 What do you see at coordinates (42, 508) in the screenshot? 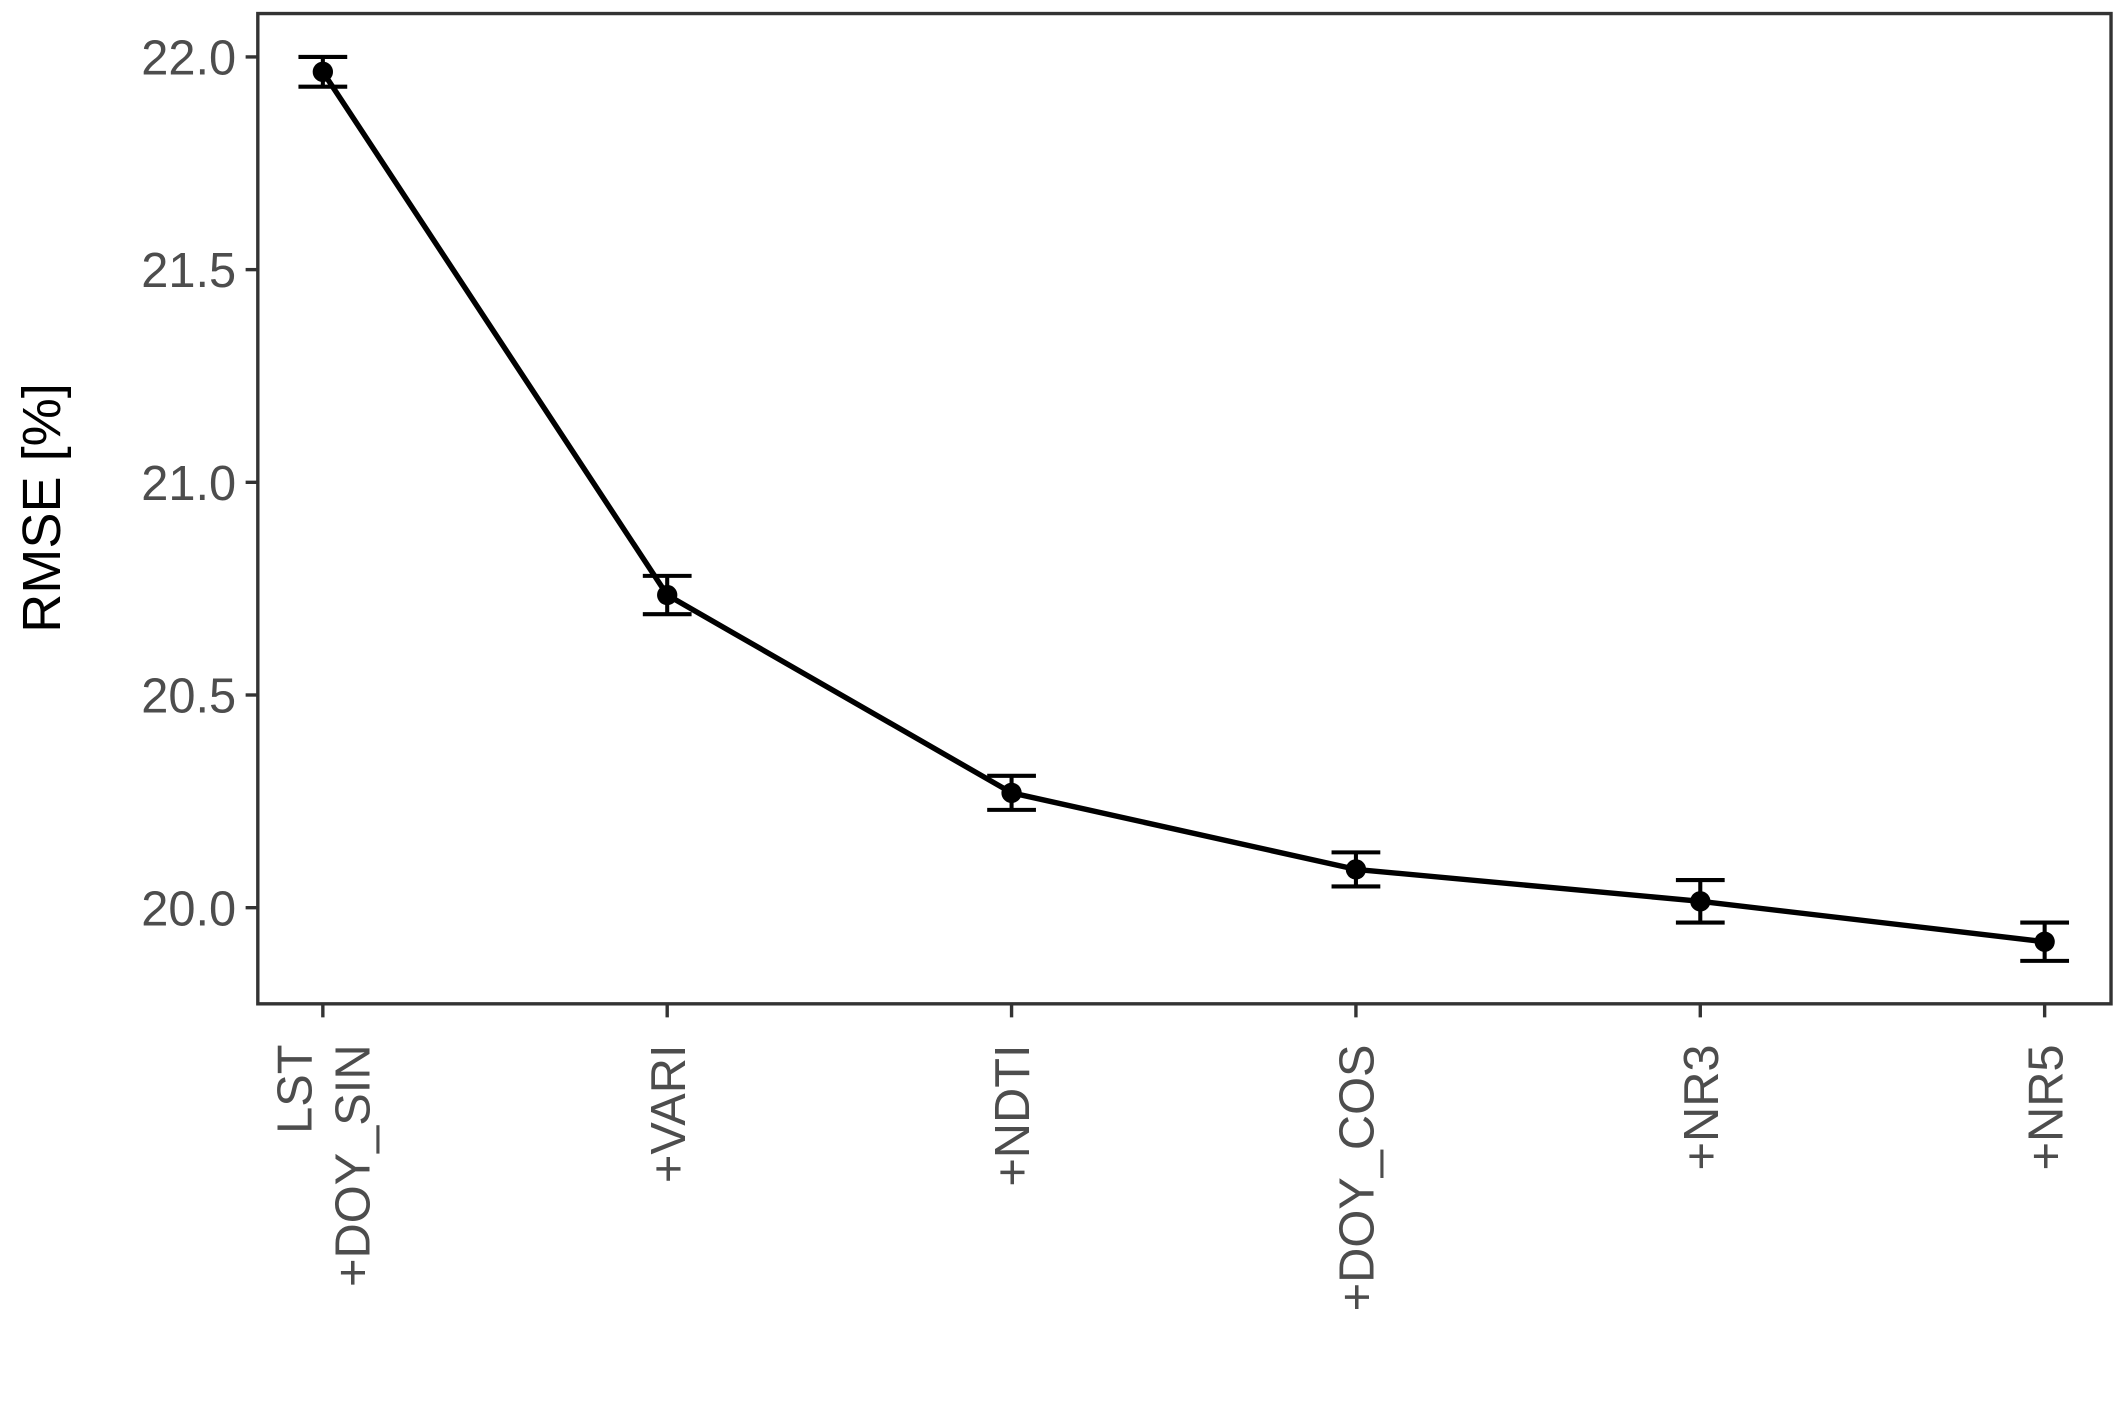
I see `y-axis-title: RMSE [%]` at bounding box center [42, 508].